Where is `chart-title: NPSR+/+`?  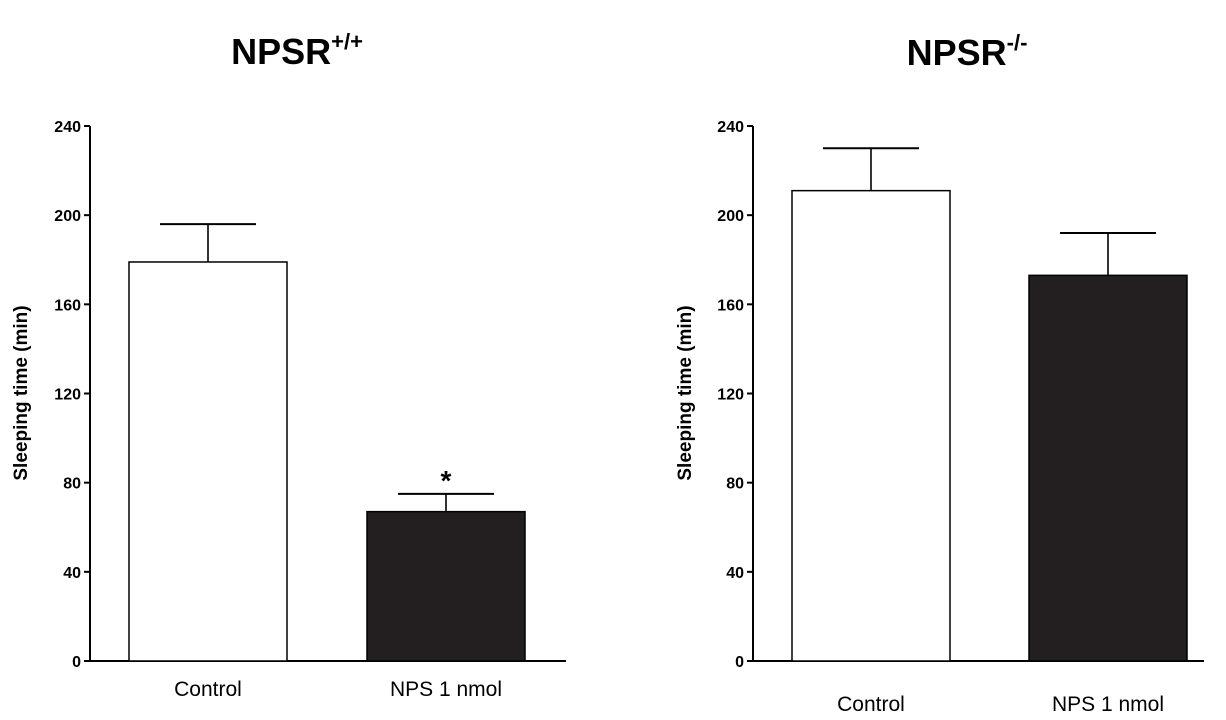 chart-title: NPSR+/+ is located at coordinates (297, 50).